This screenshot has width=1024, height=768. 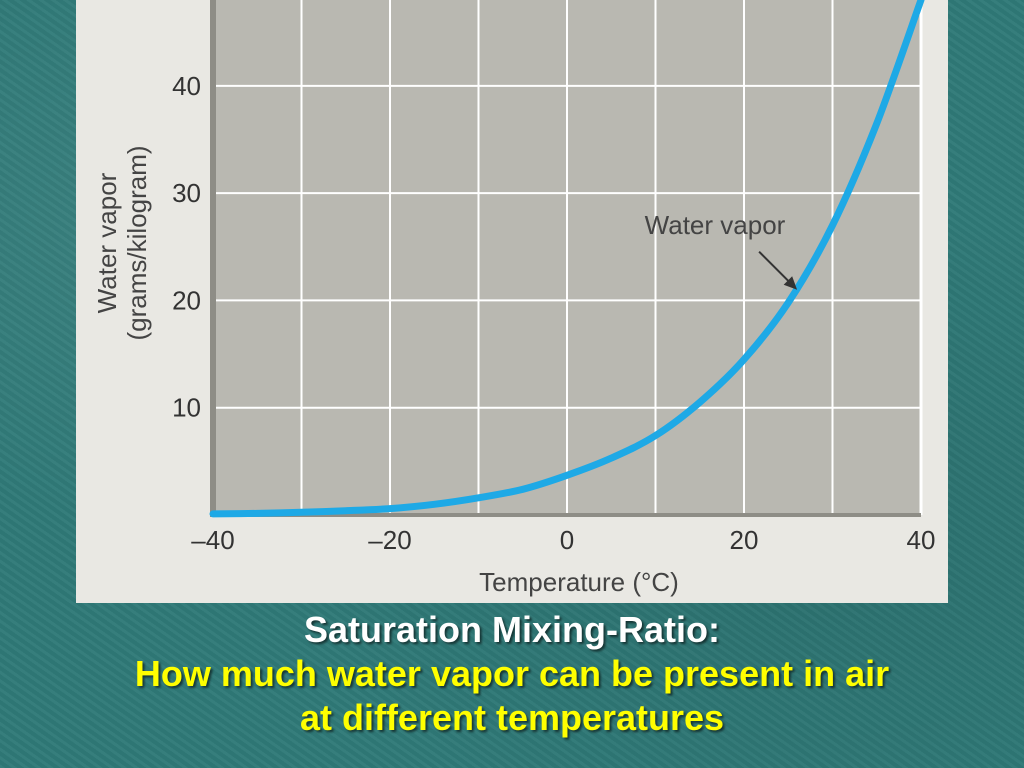 I want to click on y-tick-label: 20, so click(x=186, y=300).